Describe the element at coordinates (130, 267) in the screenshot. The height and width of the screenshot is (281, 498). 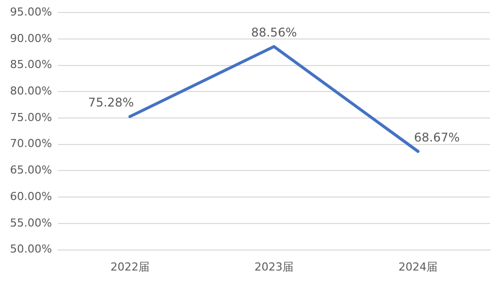
I see `x-tick-label: 2022届` at that location.